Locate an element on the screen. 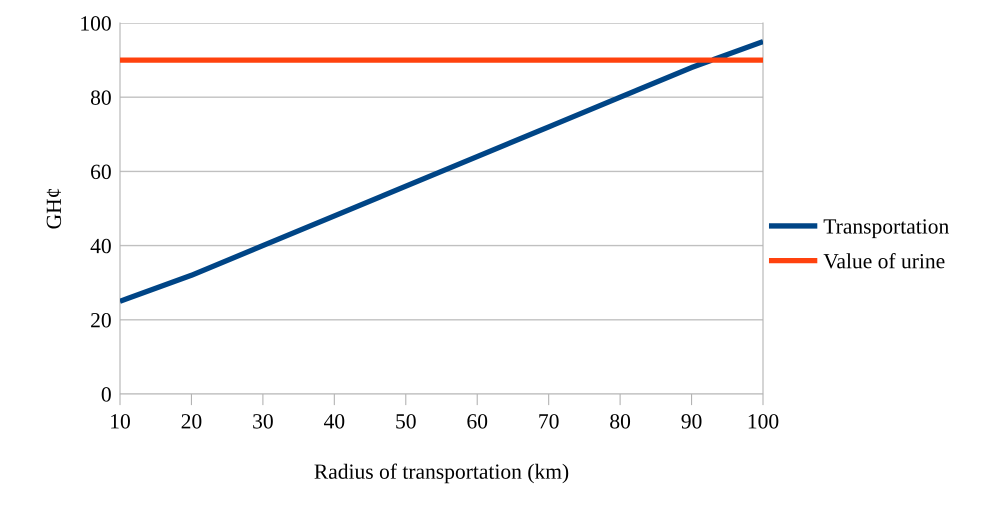 The width and height of the screenshot is (989, 513). x-tick-label: 70 is located at coordinates (549, 421).